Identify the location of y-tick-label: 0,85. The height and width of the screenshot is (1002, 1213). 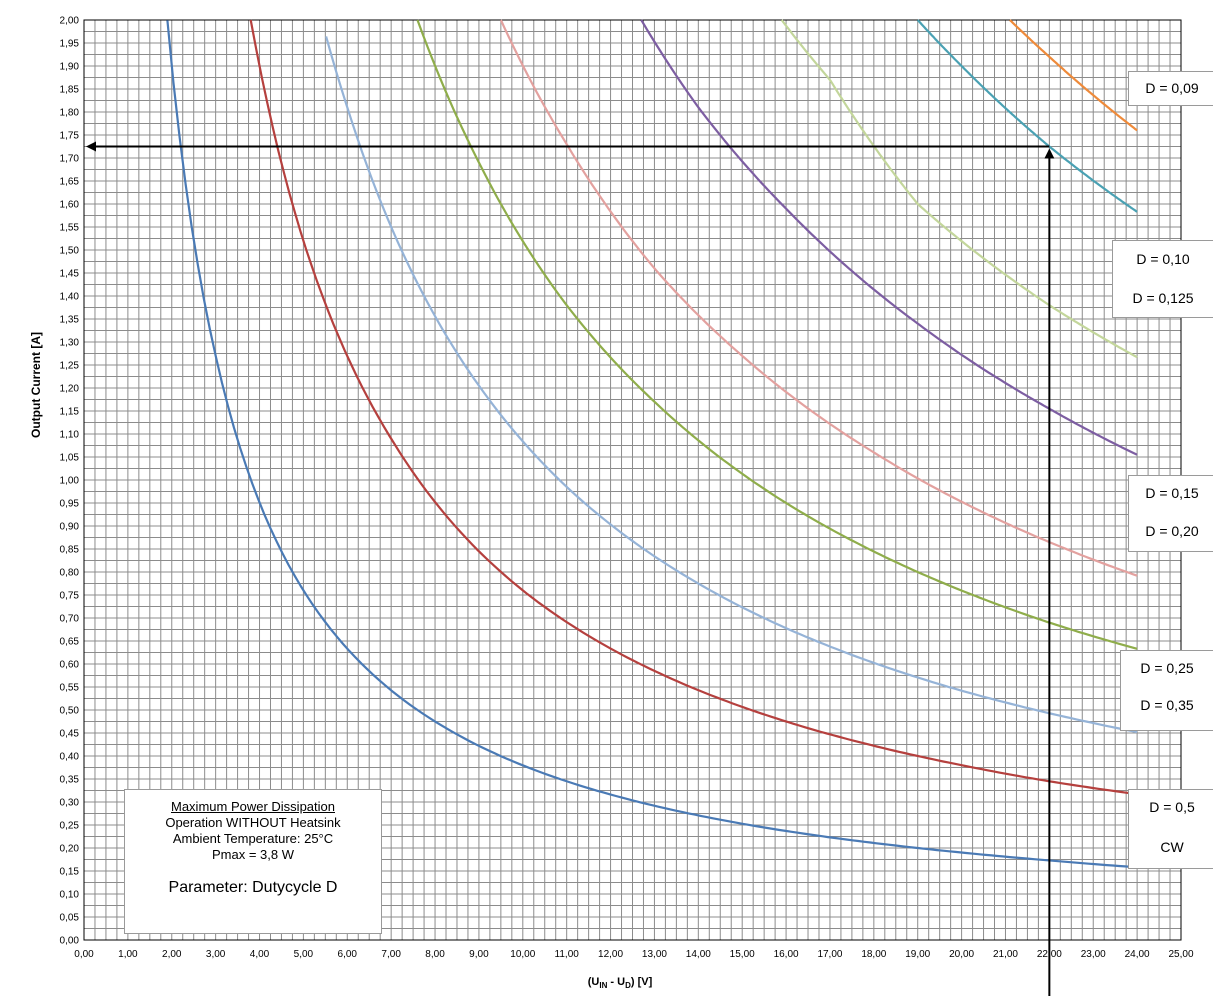
(70, 550).